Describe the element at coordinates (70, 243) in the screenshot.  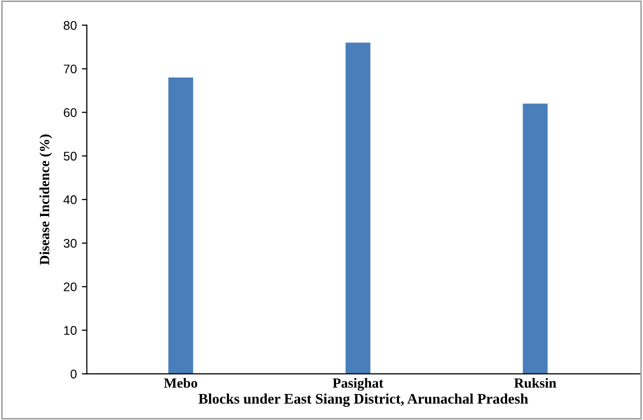
I see `y-tick-label: 30` at that location.